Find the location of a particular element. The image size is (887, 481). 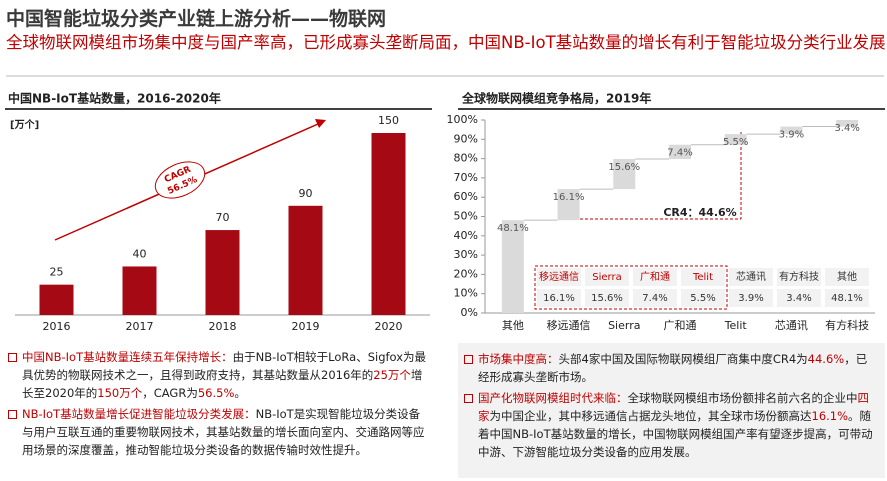

table-text: 5.5% is located at coordinates (702, 298).